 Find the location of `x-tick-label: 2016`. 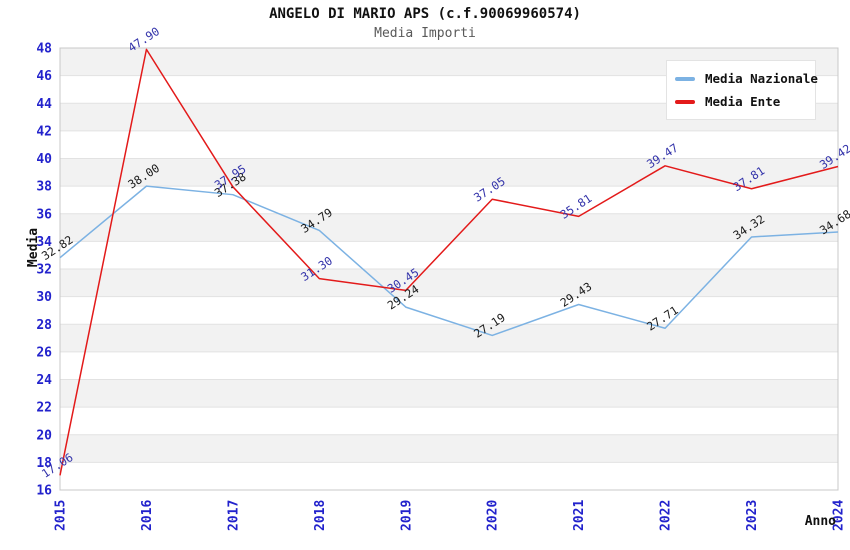

x-tick-label: 2016 is located at coordinates (147, 515).